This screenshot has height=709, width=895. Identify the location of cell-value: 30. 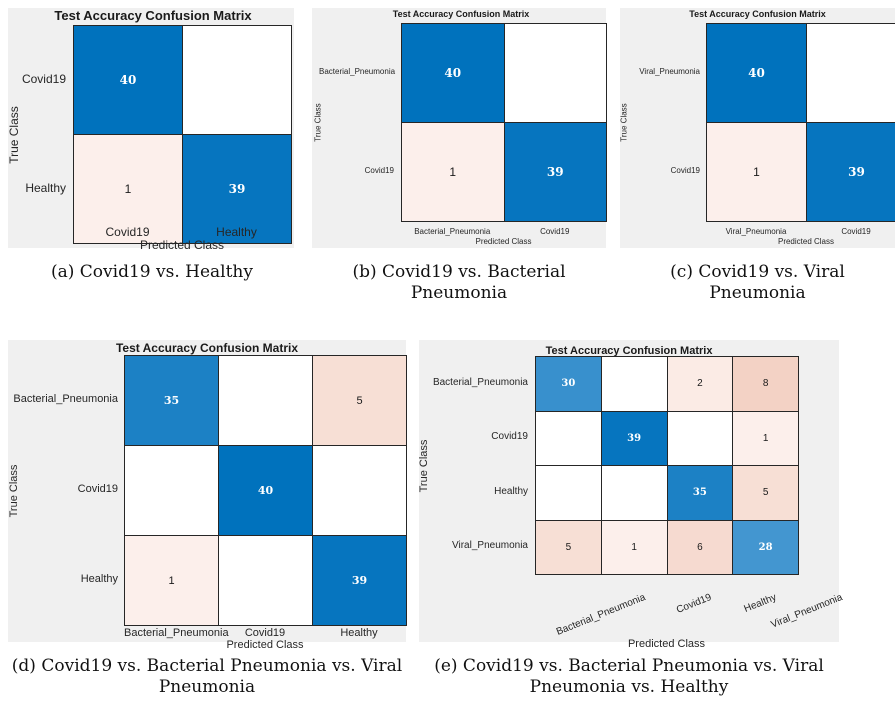
(568, 384).